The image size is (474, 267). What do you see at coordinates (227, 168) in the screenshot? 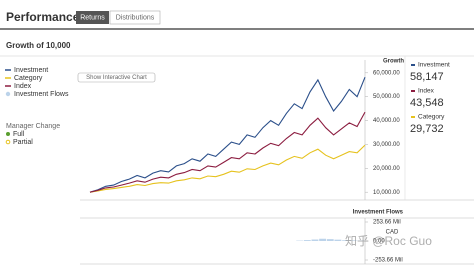
I see `series-line` at bounding box center [227, 168].